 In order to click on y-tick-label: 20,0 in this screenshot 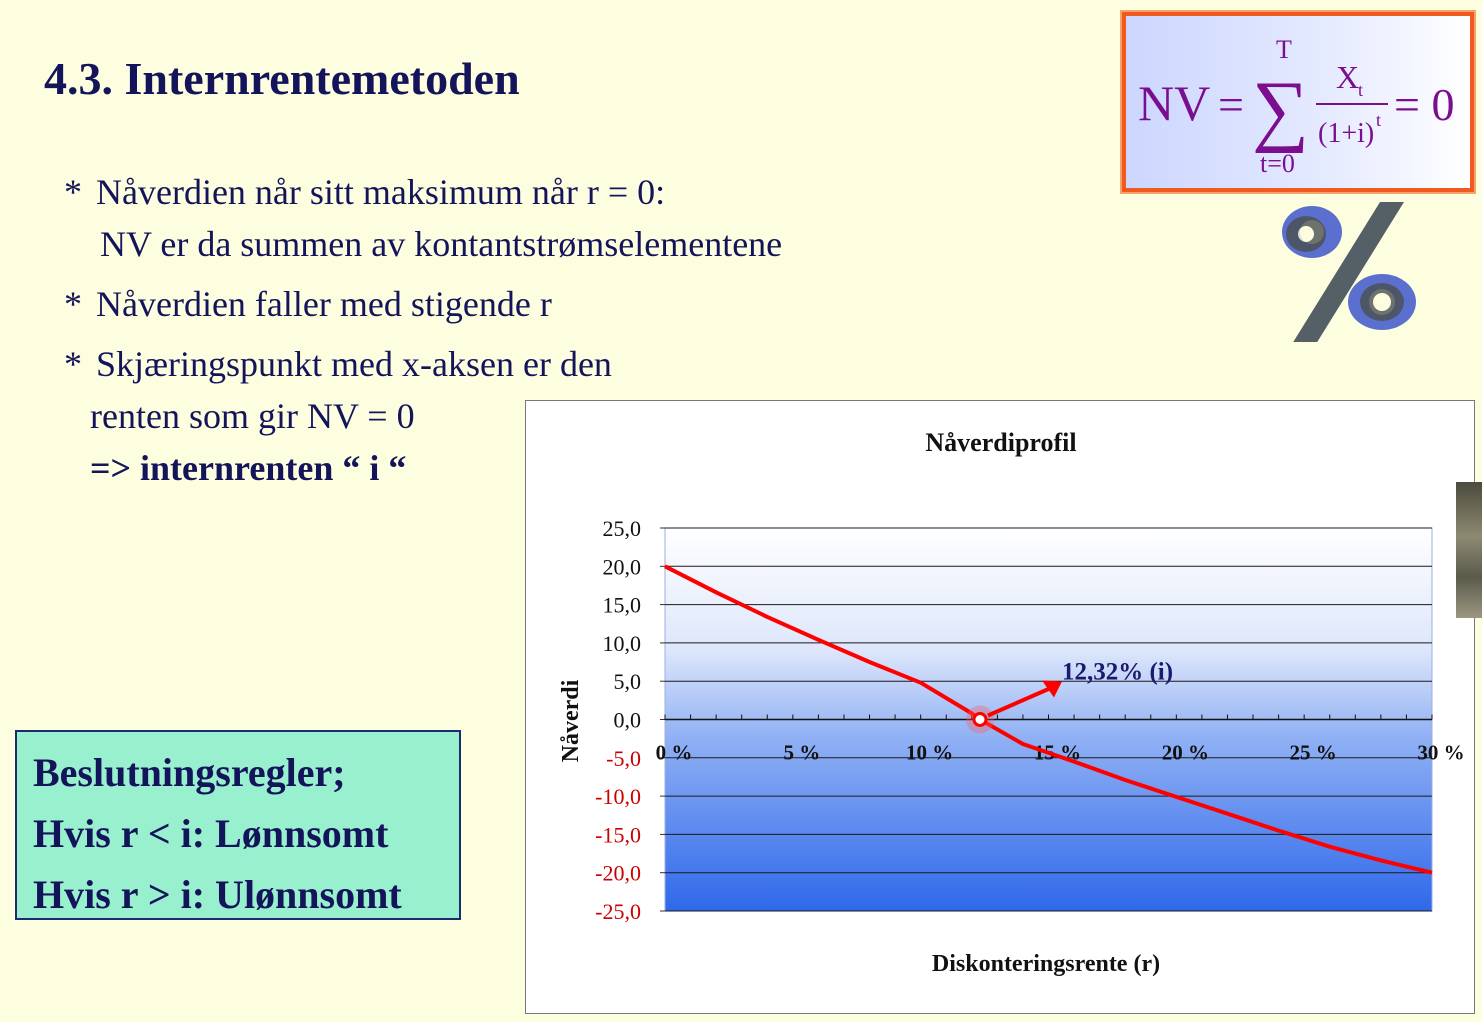, I will do `click(622, 566)`.